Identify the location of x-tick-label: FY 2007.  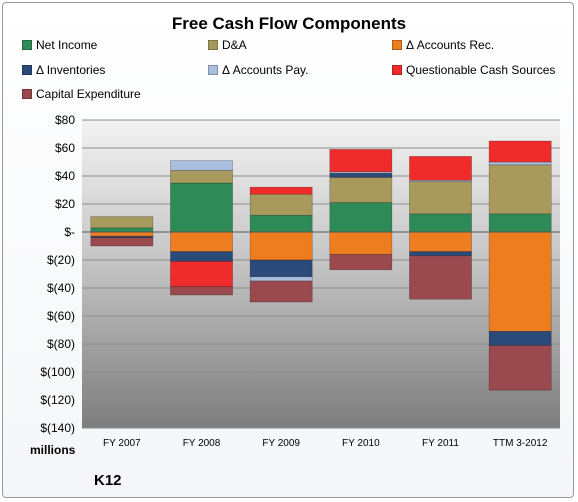
(122, 443).